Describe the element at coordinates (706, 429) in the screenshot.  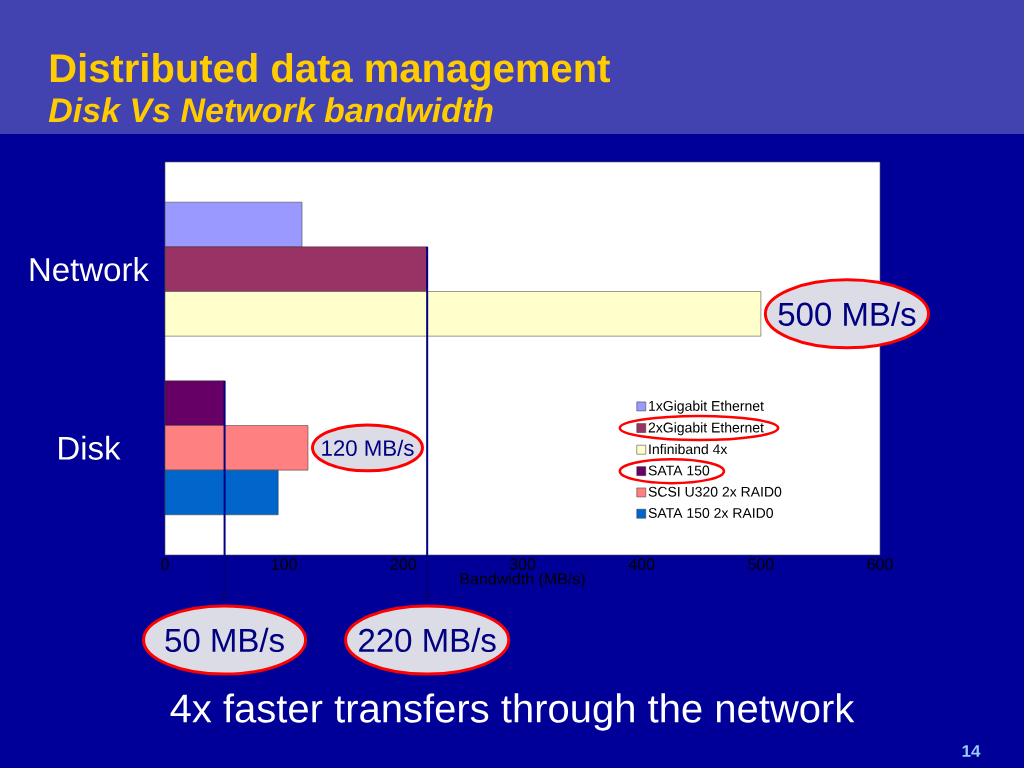
I see `legend-label: 2xGigabit Ethernet` at that location.